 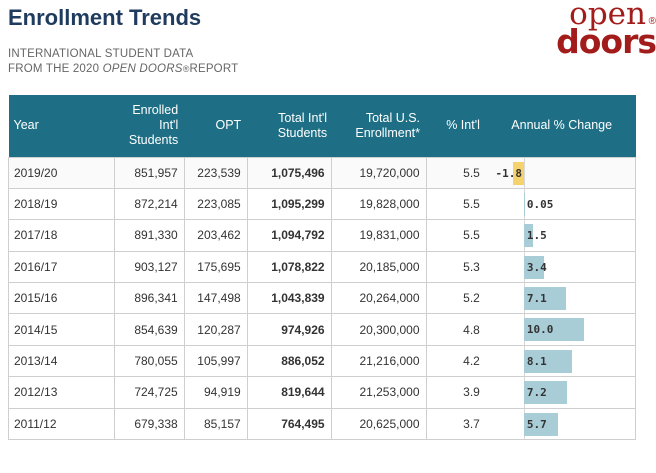 What do you see at coordinates (289, 204) in the screenshot?
I see `cell-total-intl: 1,095,299` at bounding box center [289, 204].